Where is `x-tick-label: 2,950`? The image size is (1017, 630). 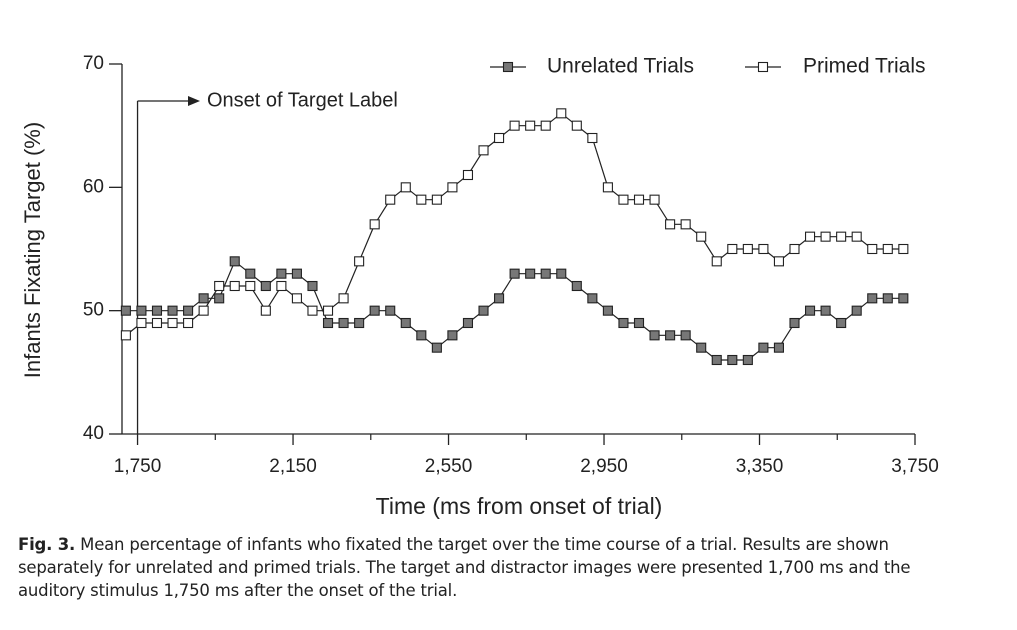 x-tick-label: 2,950 is located at coordinates (604, 466).